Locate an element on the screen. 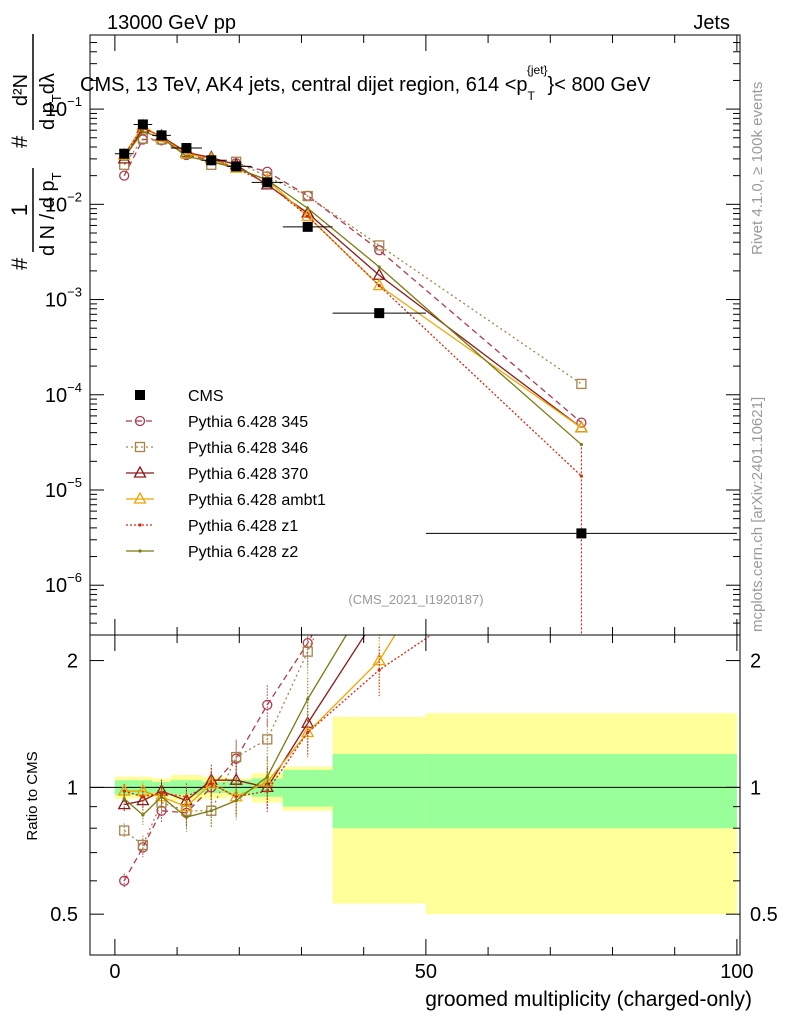 The image size is (786, 1024). x-tick-label: 50 is located at coordinates (426, 972).